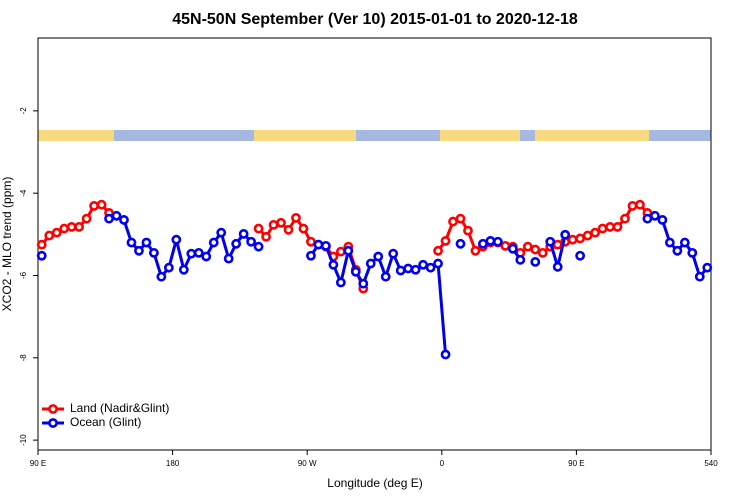  I want to click on ocean-band, so click(374, 135).